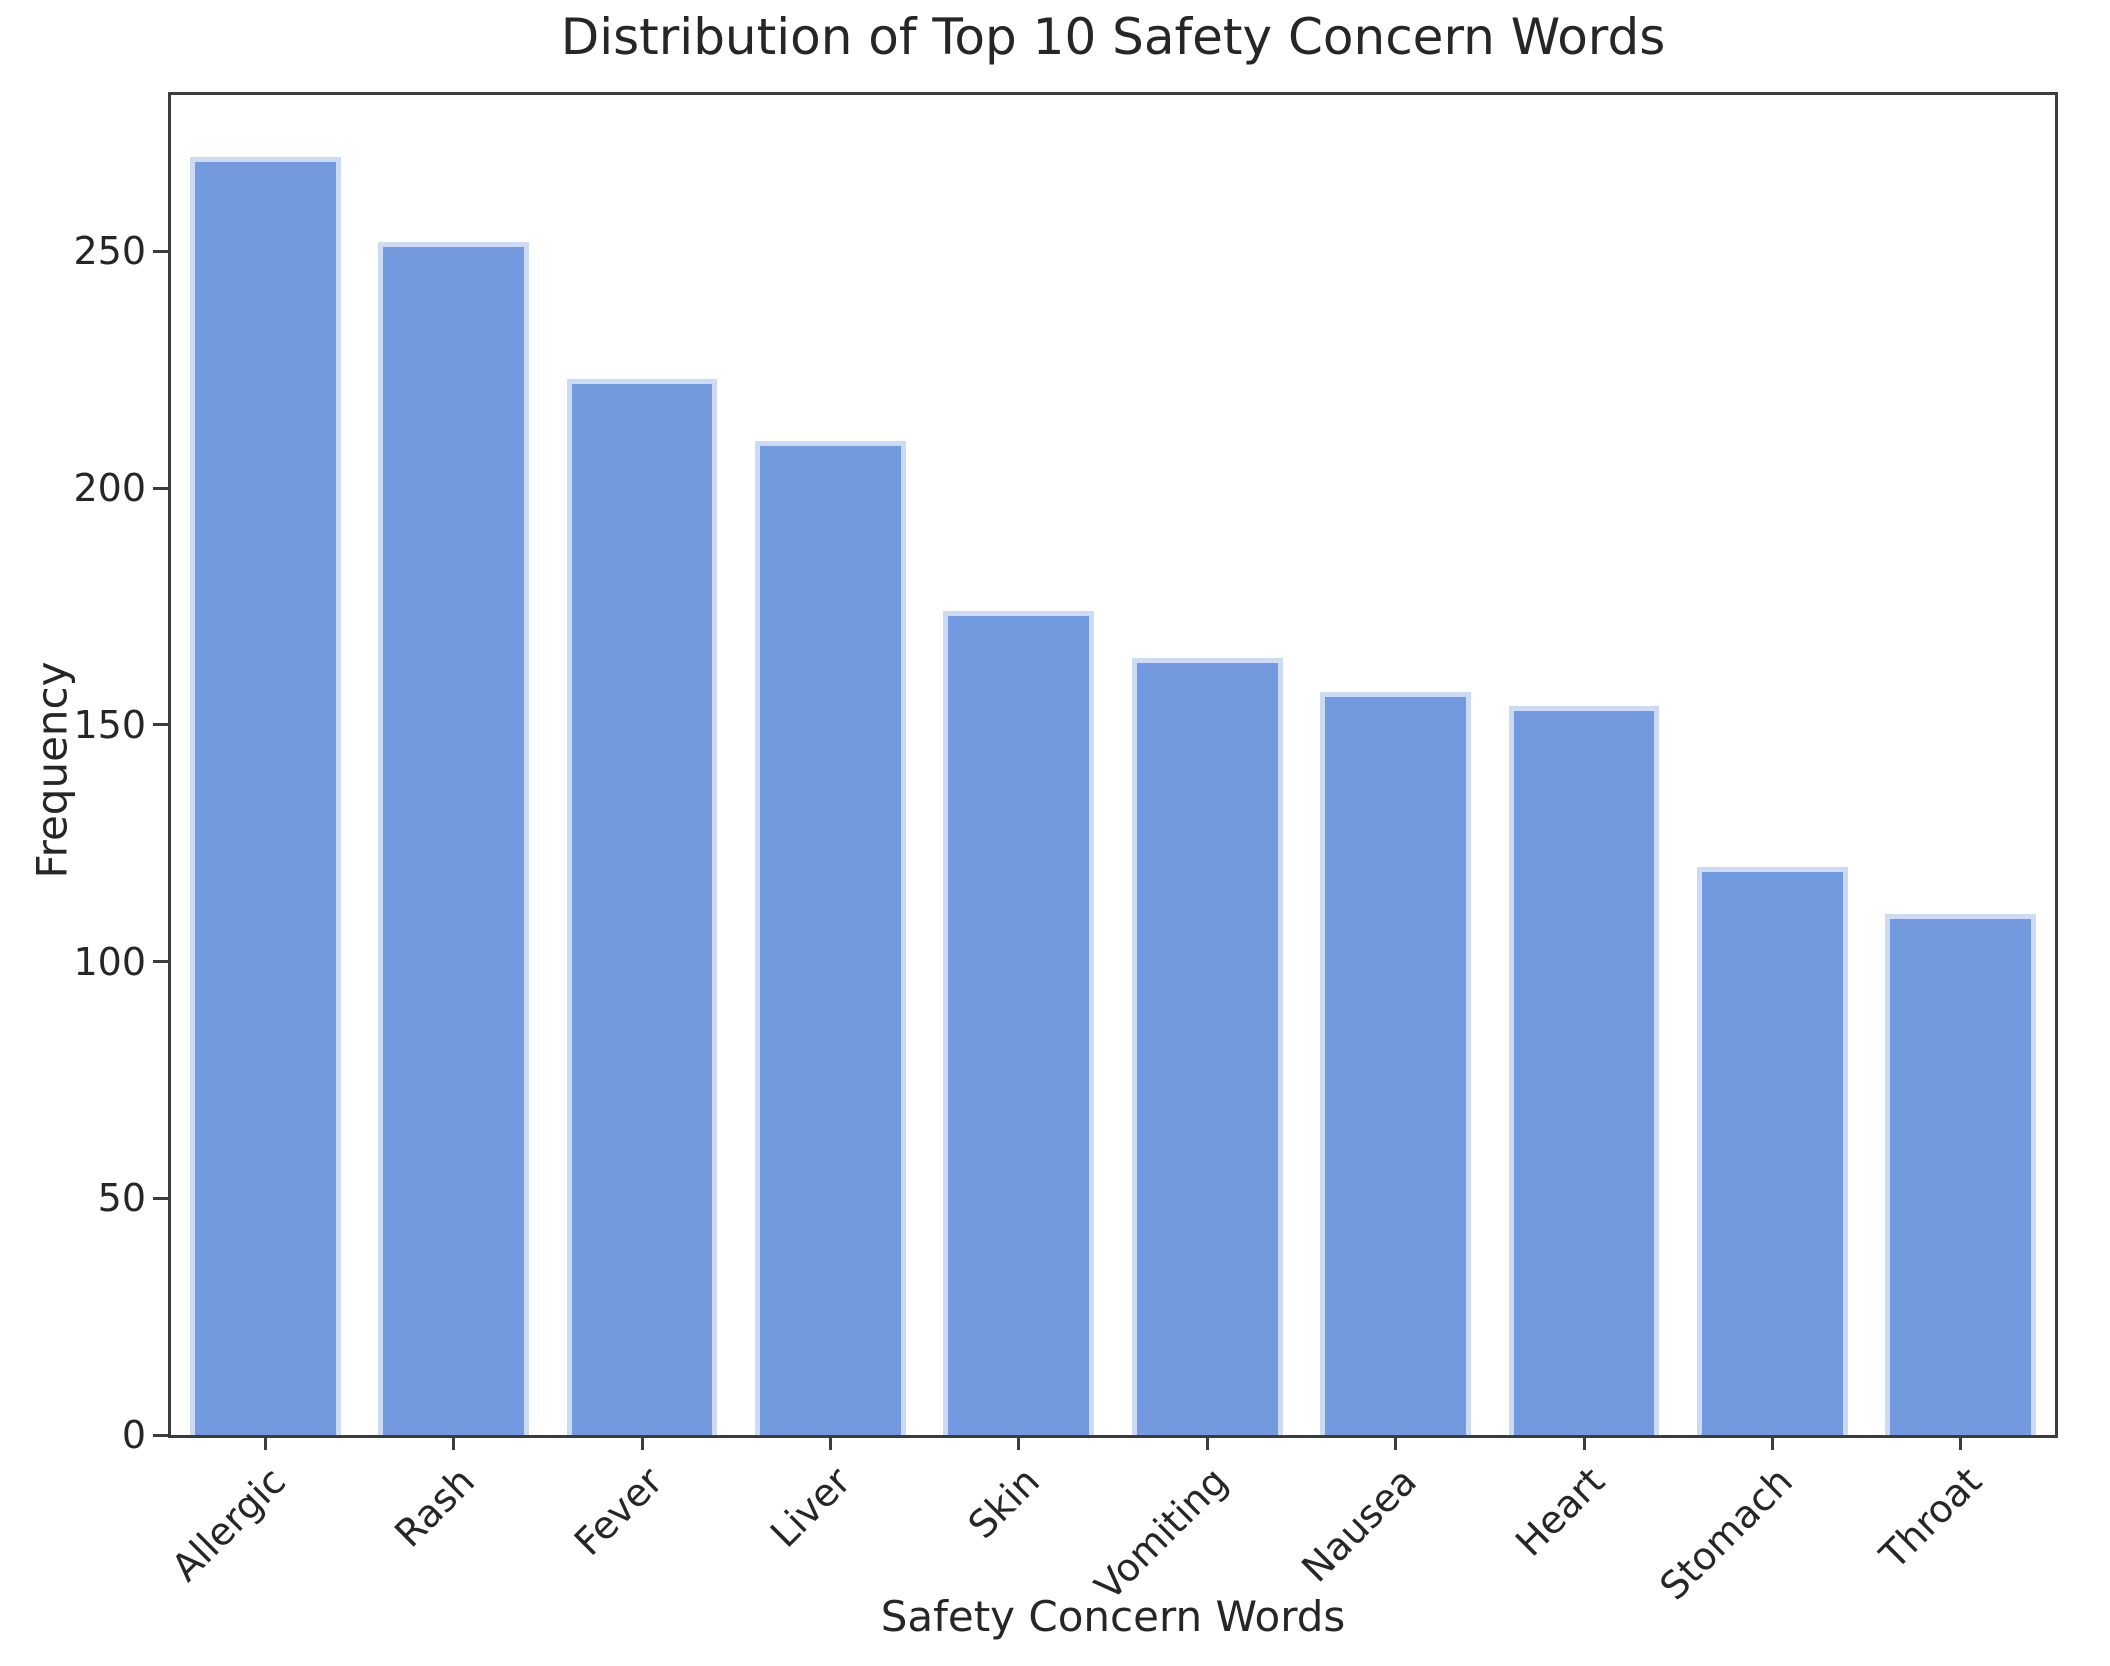 The image size is (2110, 1666). Describe the element at coordinates (642, 907) in the screenshot. I see `bar-fever` at that location.